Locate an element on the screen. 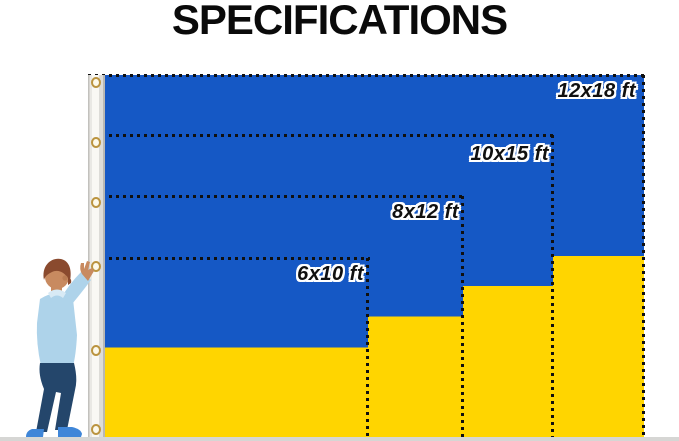 The image size is (679, 441). flag-size-label: 8x12 ft is located at coordinates (425, 212).